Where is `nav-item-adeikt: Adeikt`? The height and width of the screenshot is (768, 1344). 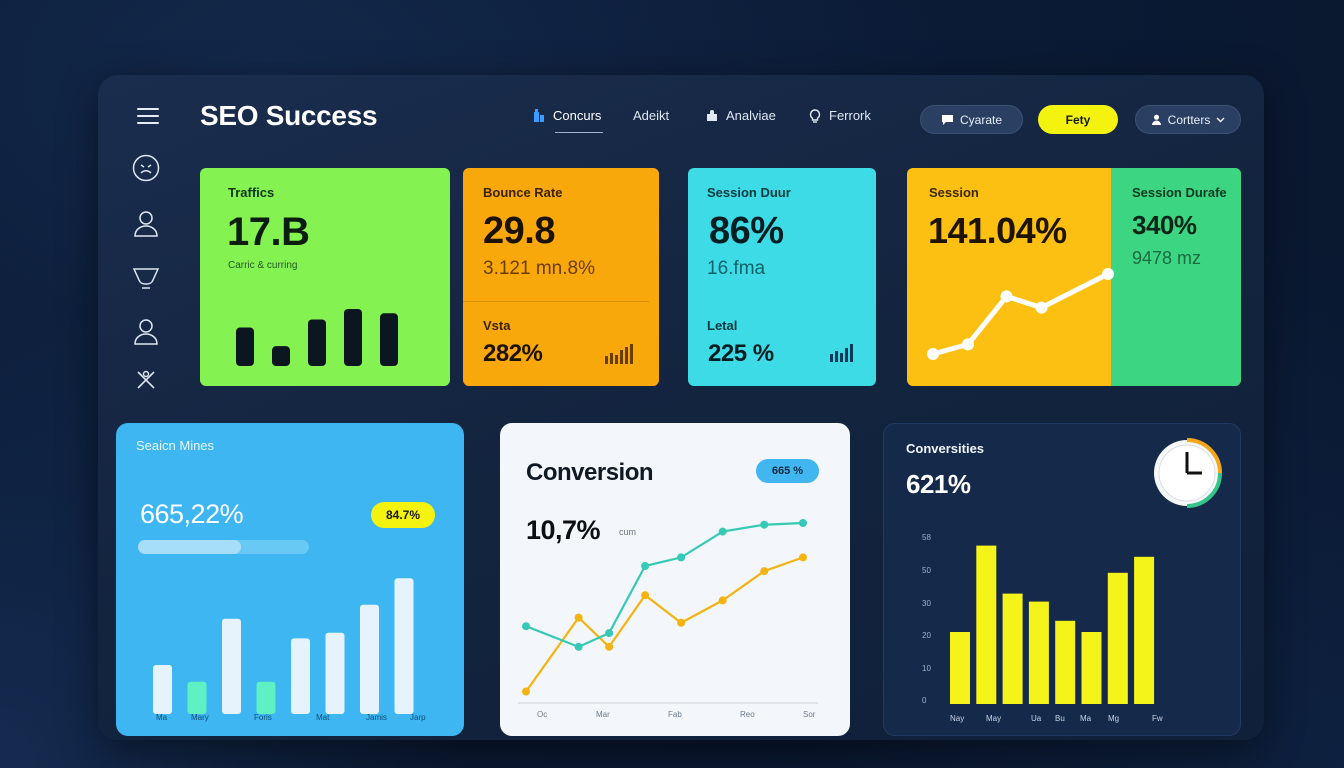
nav-item-adeikt: Adeikt is located at coordinates (651, 115).